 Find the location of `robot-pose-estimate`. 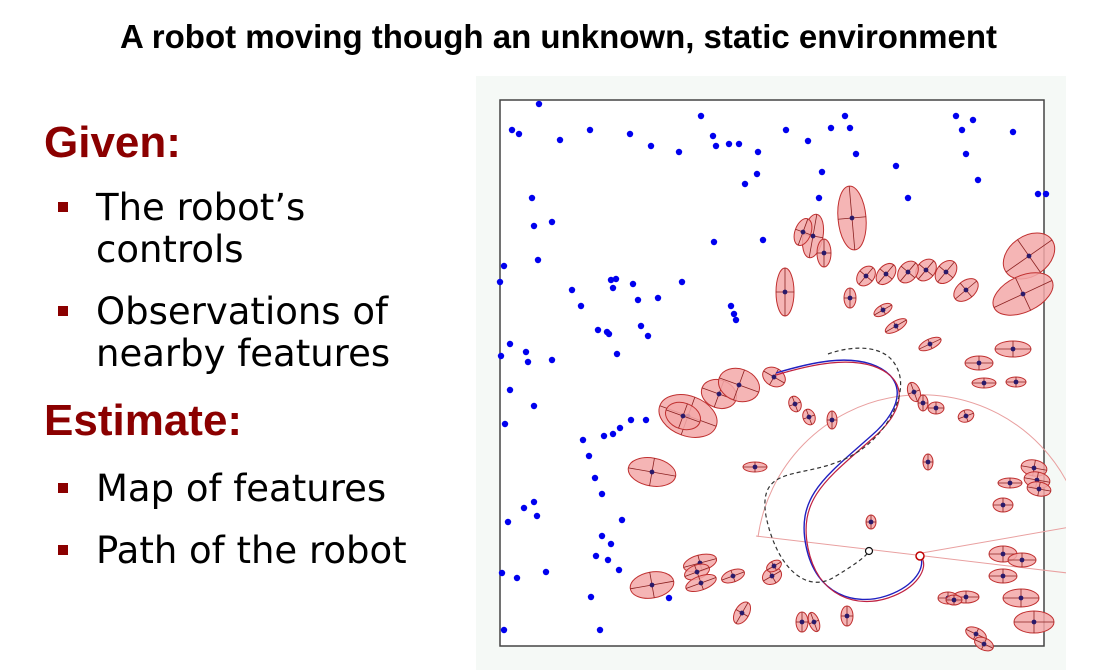

robot-pose-estimate is located at coordinates (920, 556).